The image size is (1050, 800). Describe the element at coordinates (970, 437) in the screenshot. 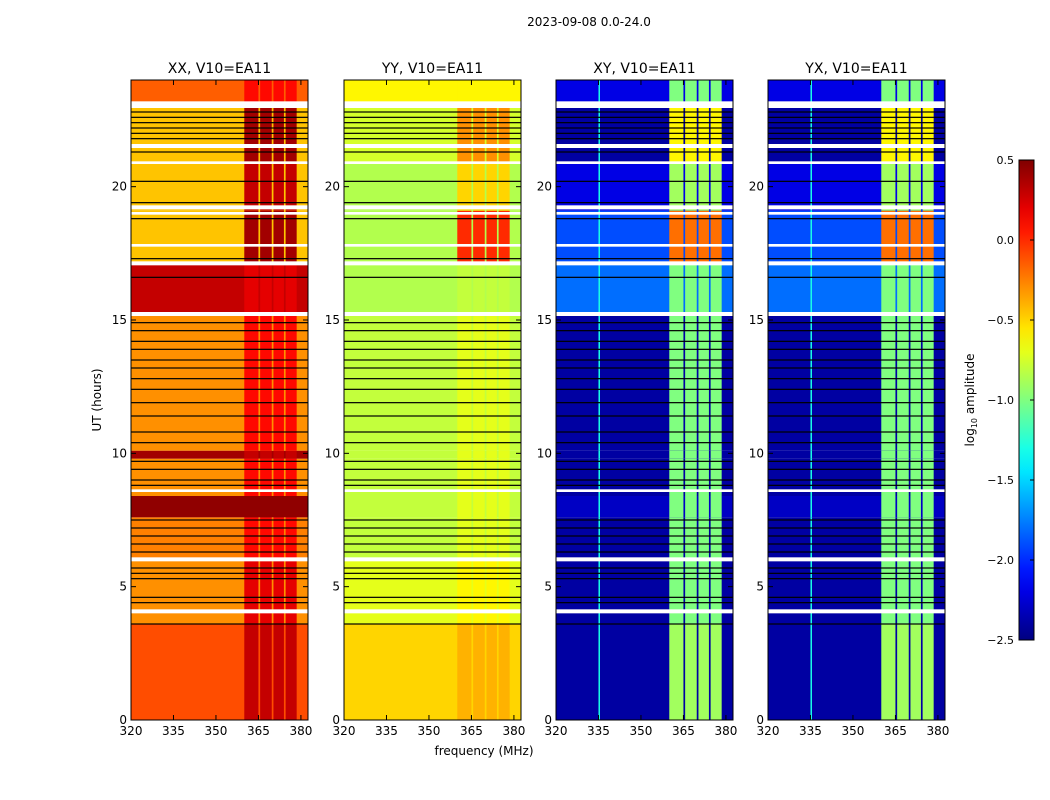

I see `colorbar-label-prefix: log` at that location.